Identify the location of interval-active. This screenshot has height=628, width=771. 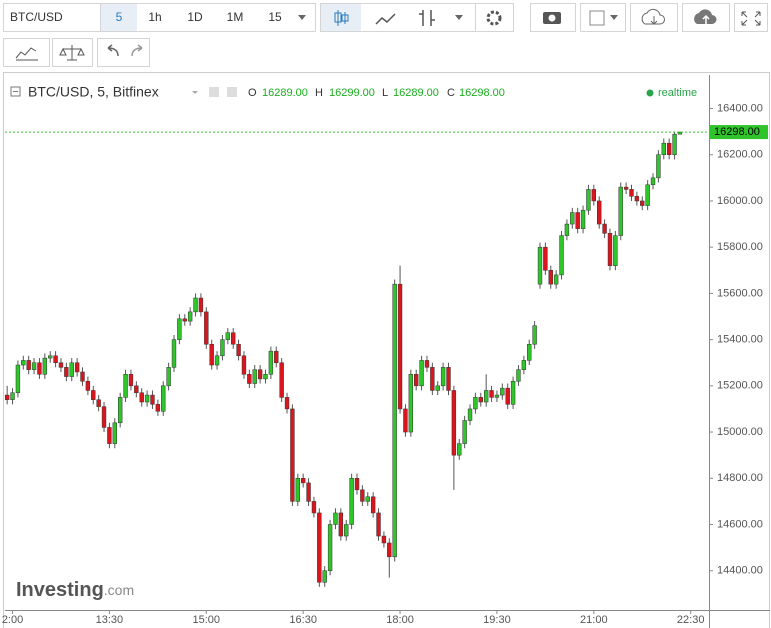
(119, 17).